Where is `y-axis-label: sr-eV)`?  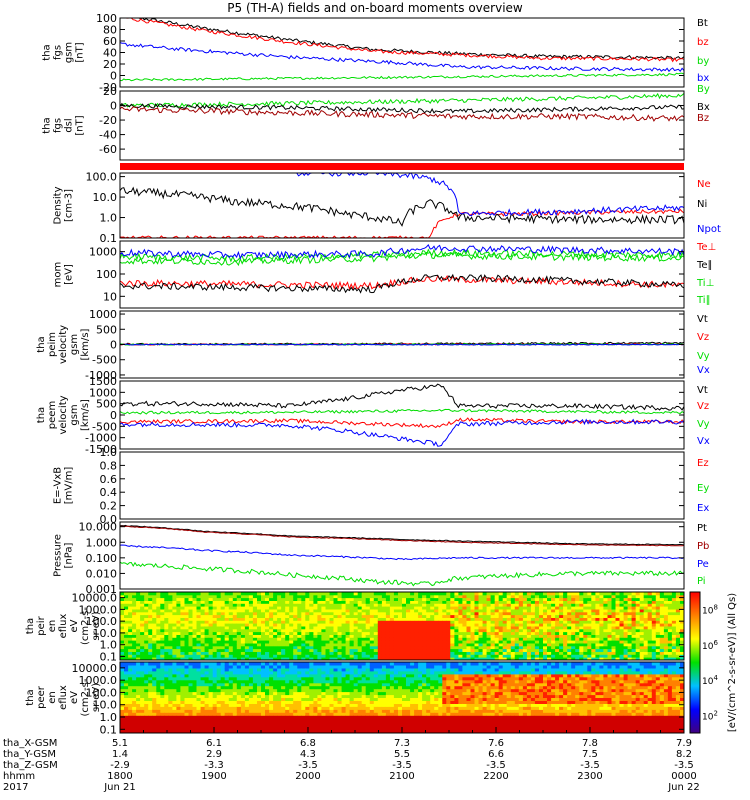
y-axis-label: sr-eV) is located at coordinates (96, 625).